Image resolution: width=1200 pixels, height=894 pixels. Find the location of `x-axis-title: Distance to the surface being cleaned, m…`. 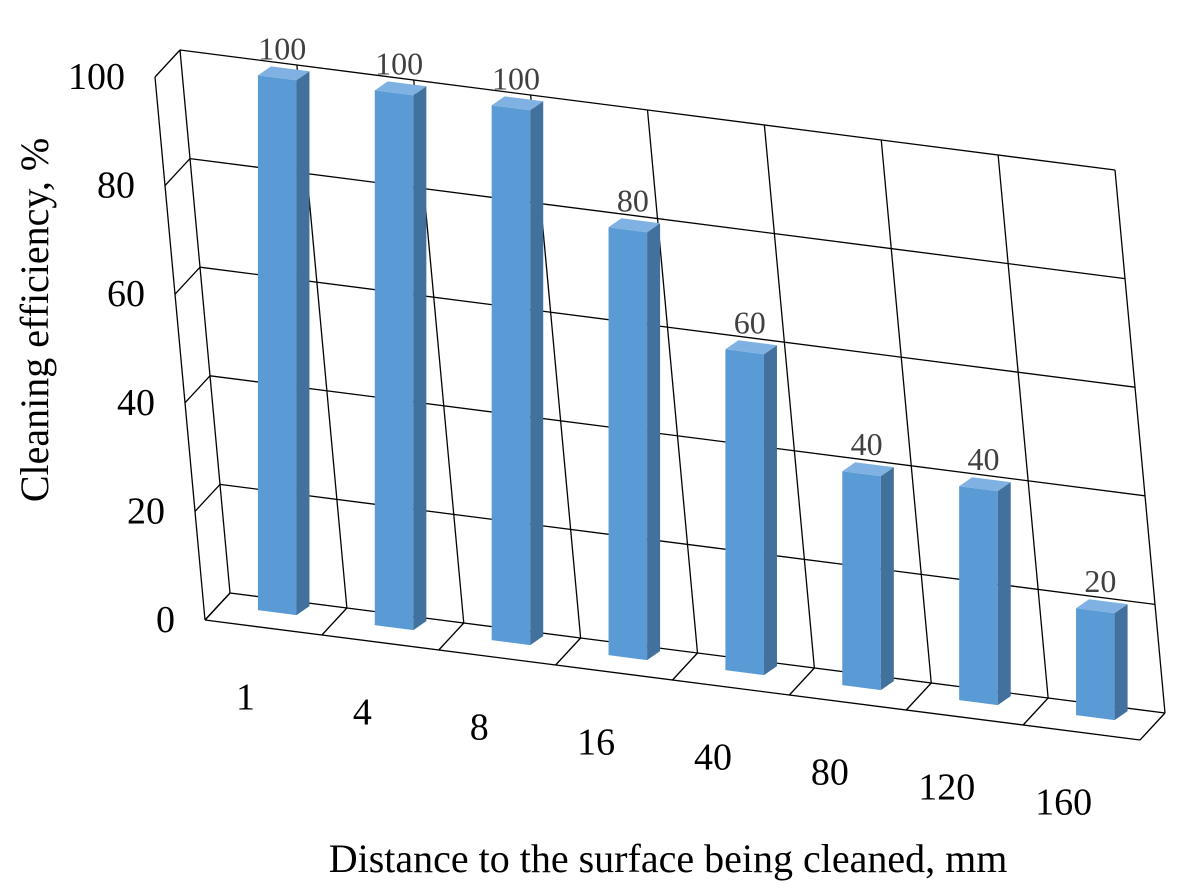

x-axis-title: Distance to the surface being cleaned, m… is located at coordinates (668, 858).